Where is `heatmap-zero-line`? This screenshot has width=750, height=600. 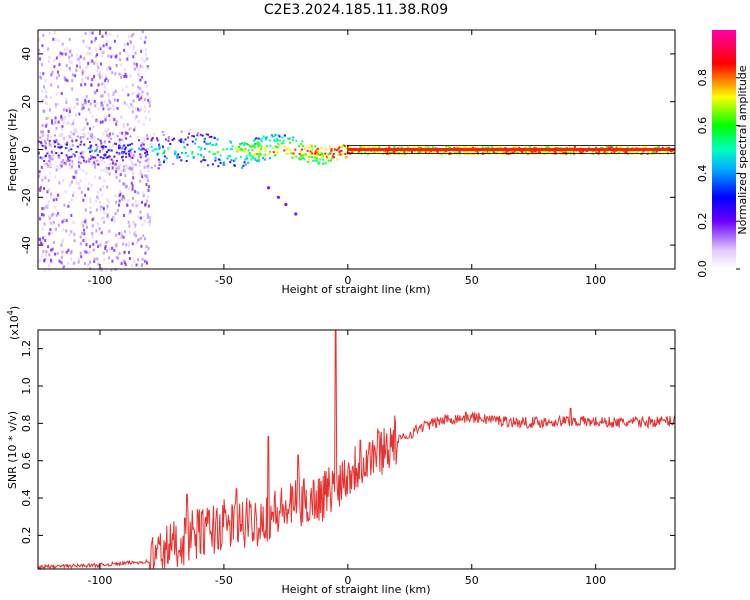 heatmap-zero-line is located at coordinates (511, 149).